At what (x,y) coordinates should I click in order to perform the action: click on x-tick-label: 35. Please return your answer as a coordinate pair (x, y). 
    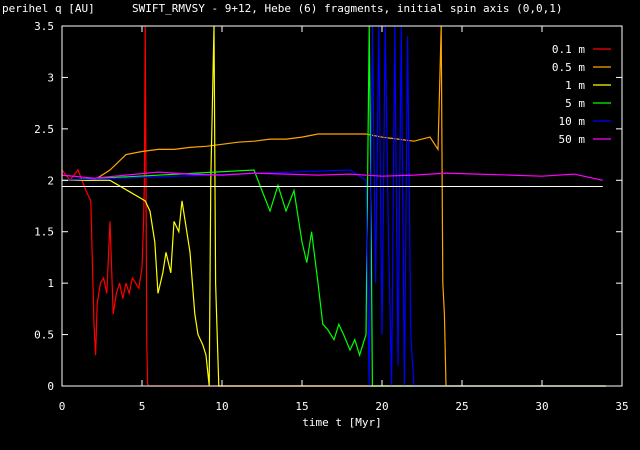
    Looking at the image, I should click on (621, 406).